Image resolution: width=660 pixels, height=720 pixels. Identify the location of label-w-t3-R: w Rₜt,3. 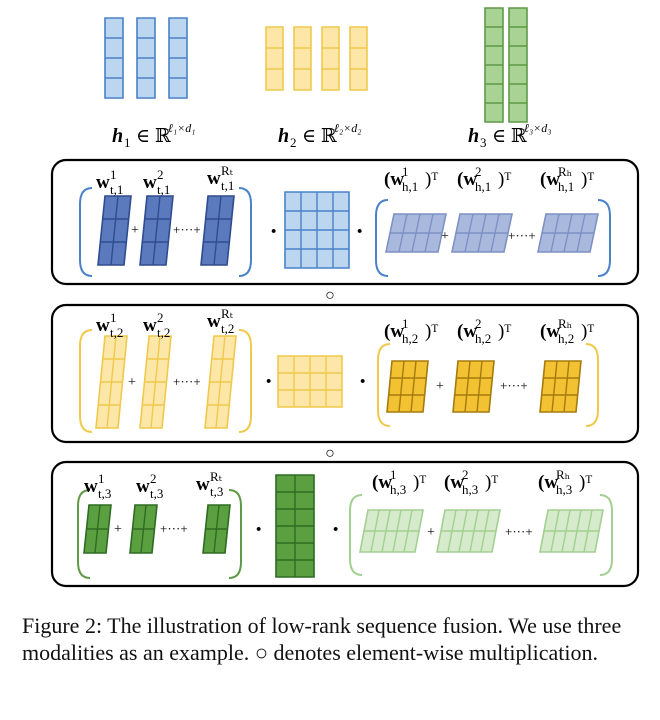
(209, 484).